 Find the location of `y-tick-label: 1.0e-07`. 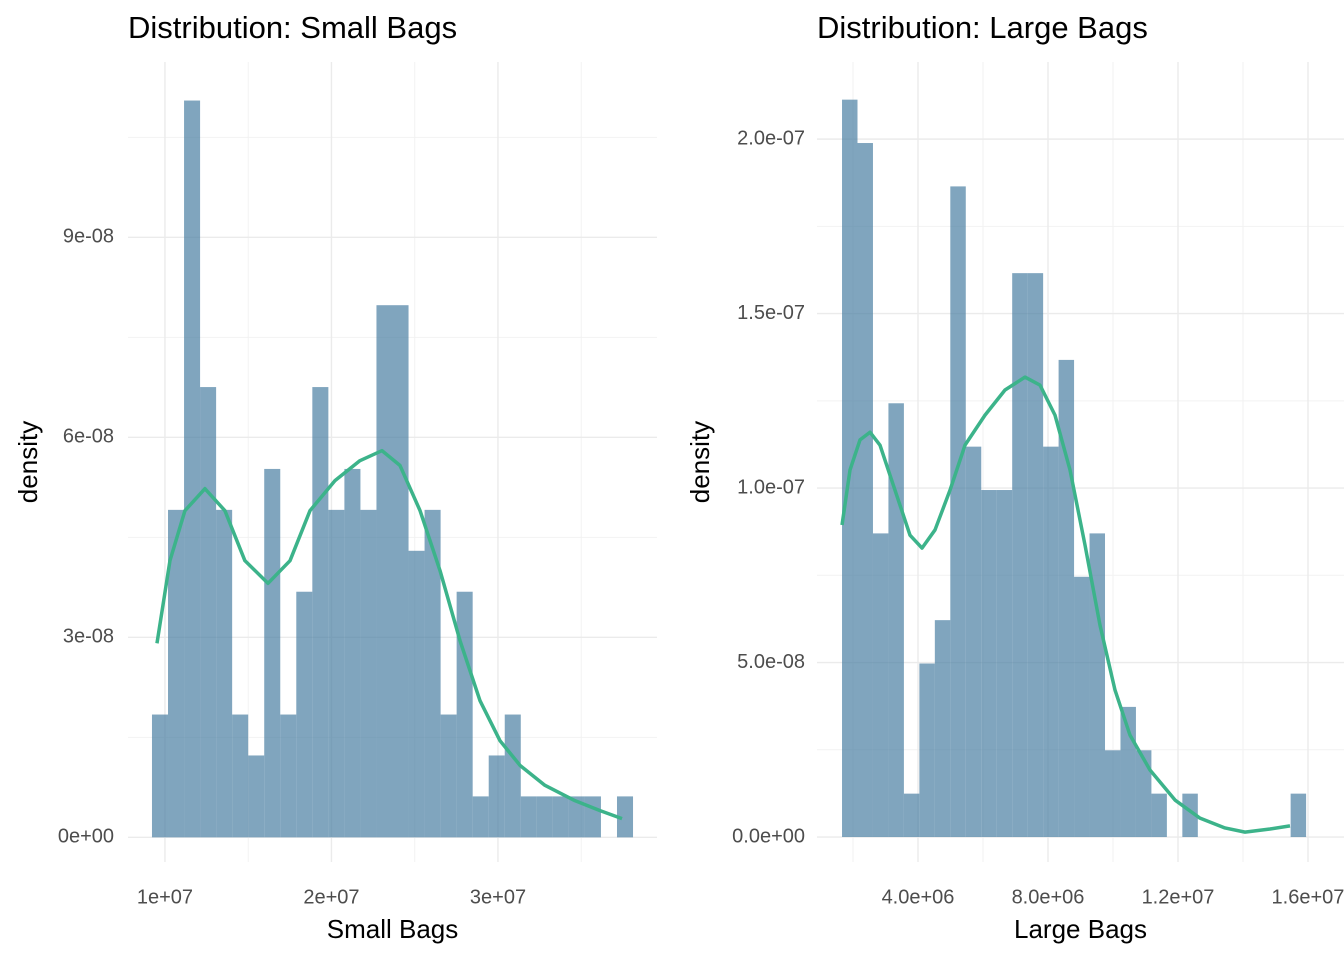

y-tick-label: 1.0e-07 is located at coordinates (771, 487).